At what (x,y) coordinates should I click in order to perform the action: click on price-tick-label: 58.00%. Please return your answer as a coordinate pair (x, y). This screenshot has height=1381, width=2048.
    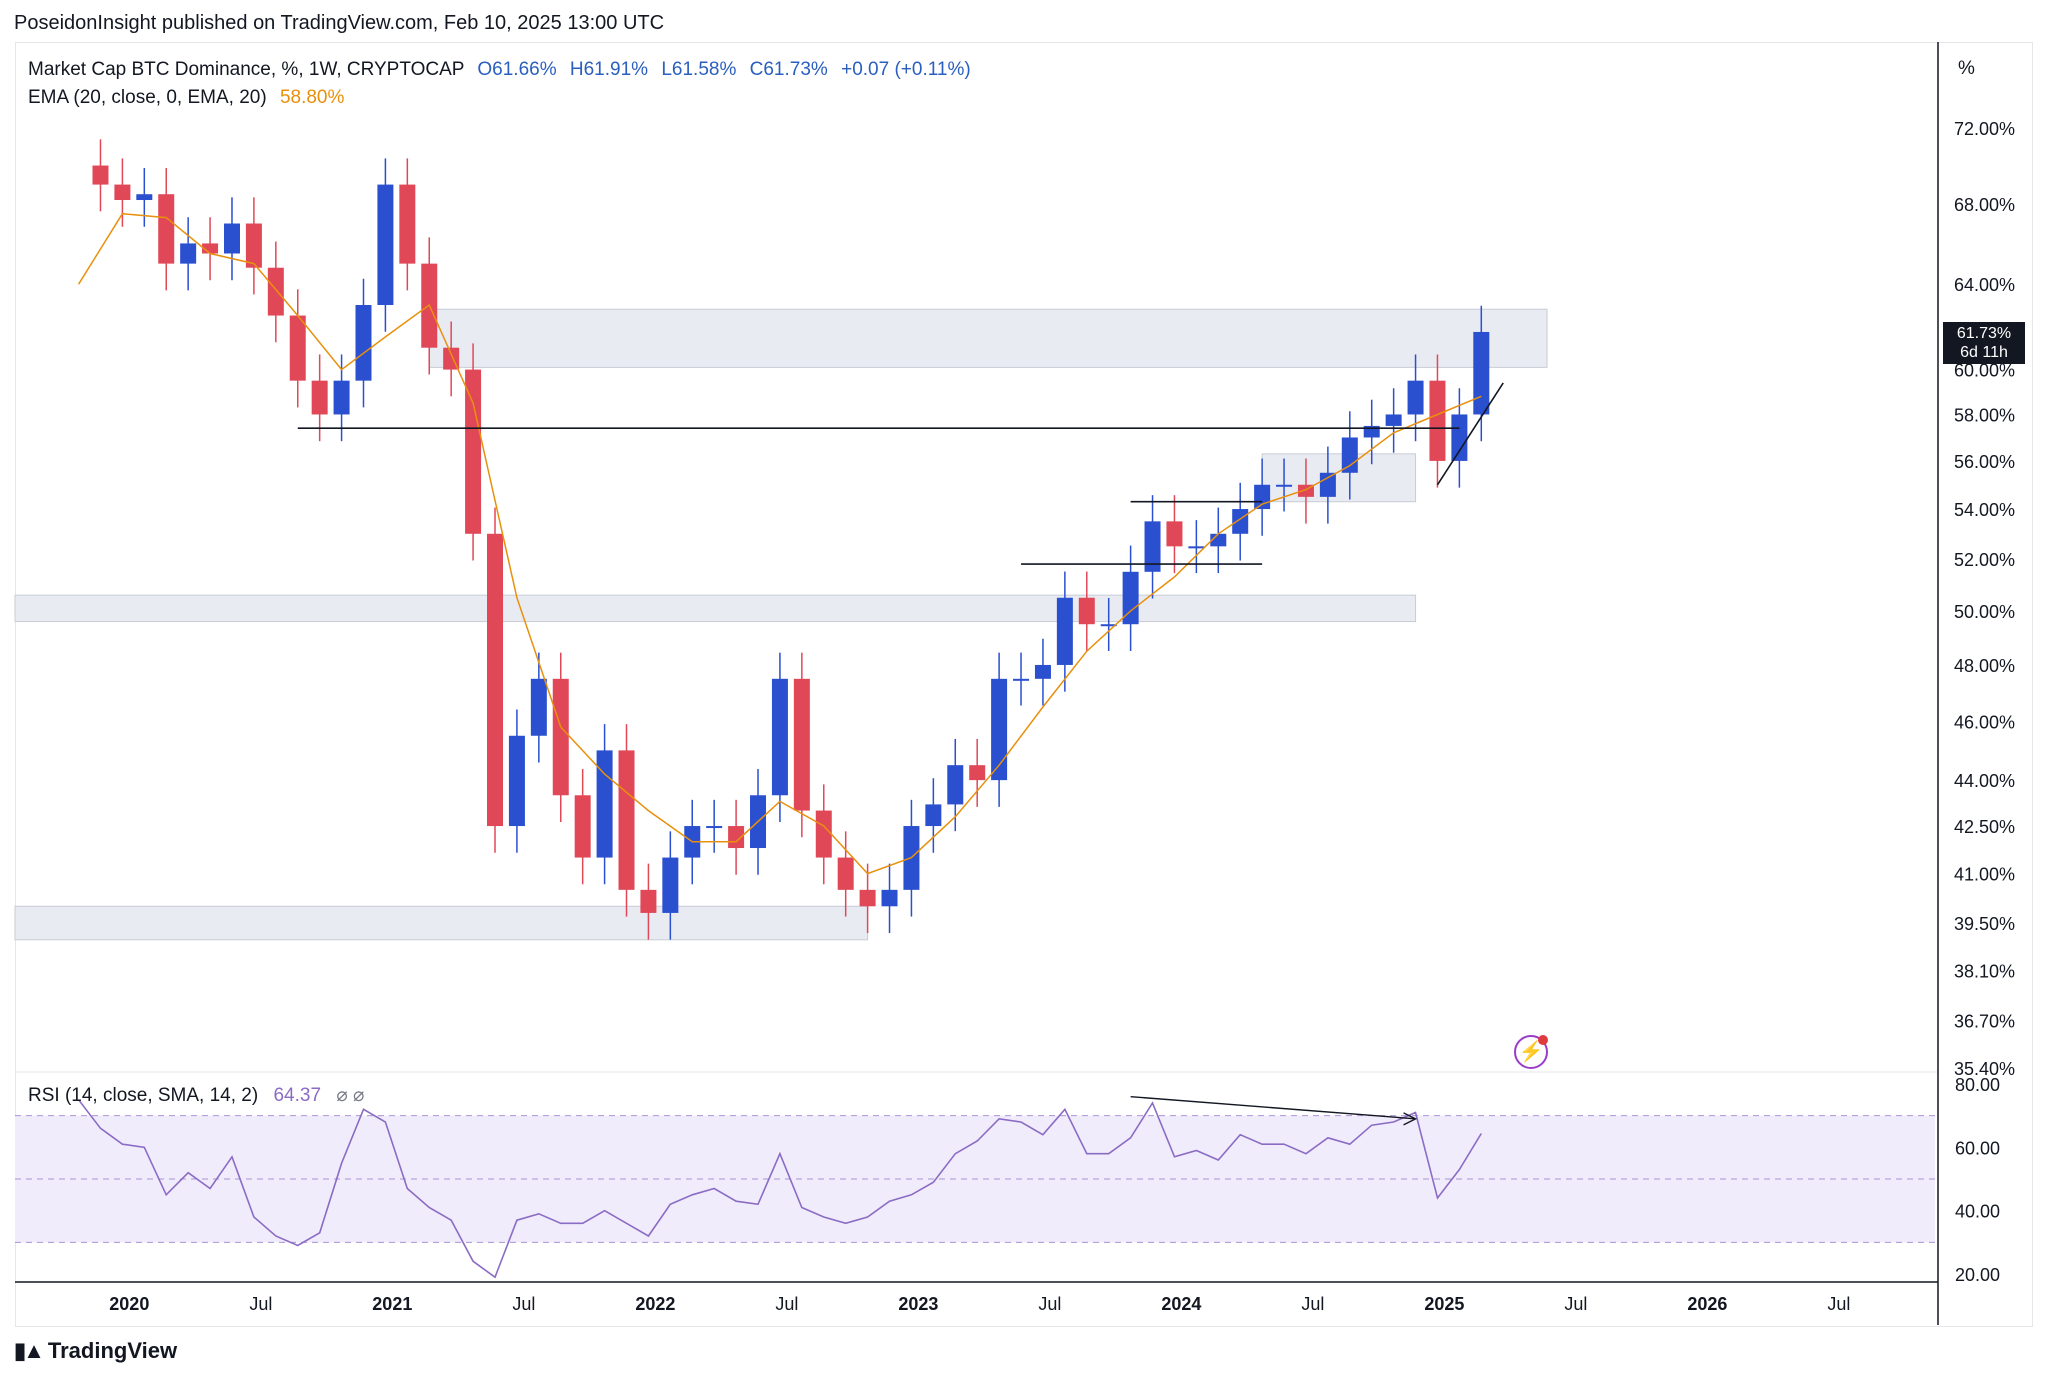
    Looking at the image, I should click on (1984, 415).